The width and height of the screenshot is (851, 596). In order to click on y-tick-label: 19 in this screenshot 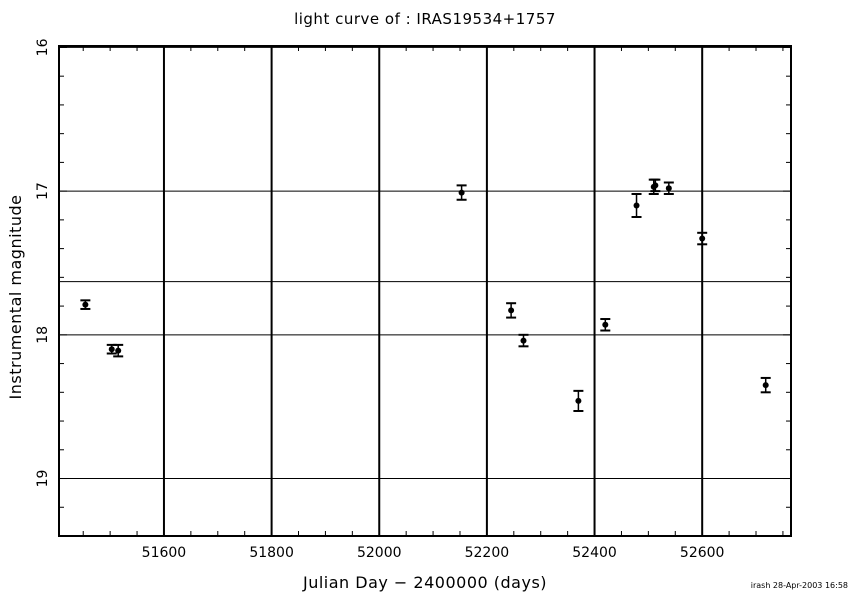, I will do `click(43, 479)`.